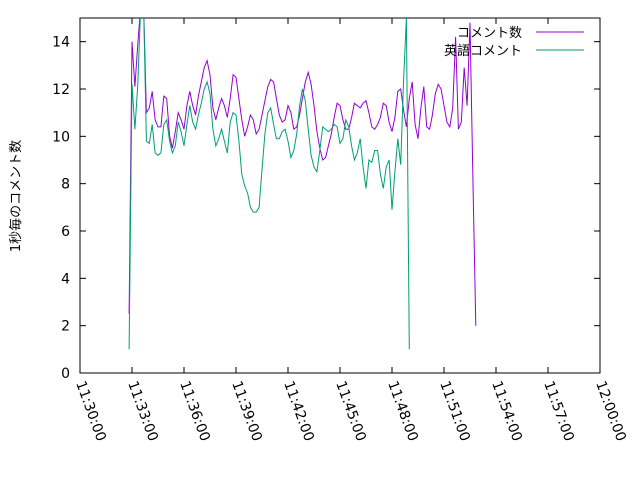  What do you see at coordinates (61, 90) in the screenshot?
I see `y-tick-label: 12` at bounding box center [61, 90].